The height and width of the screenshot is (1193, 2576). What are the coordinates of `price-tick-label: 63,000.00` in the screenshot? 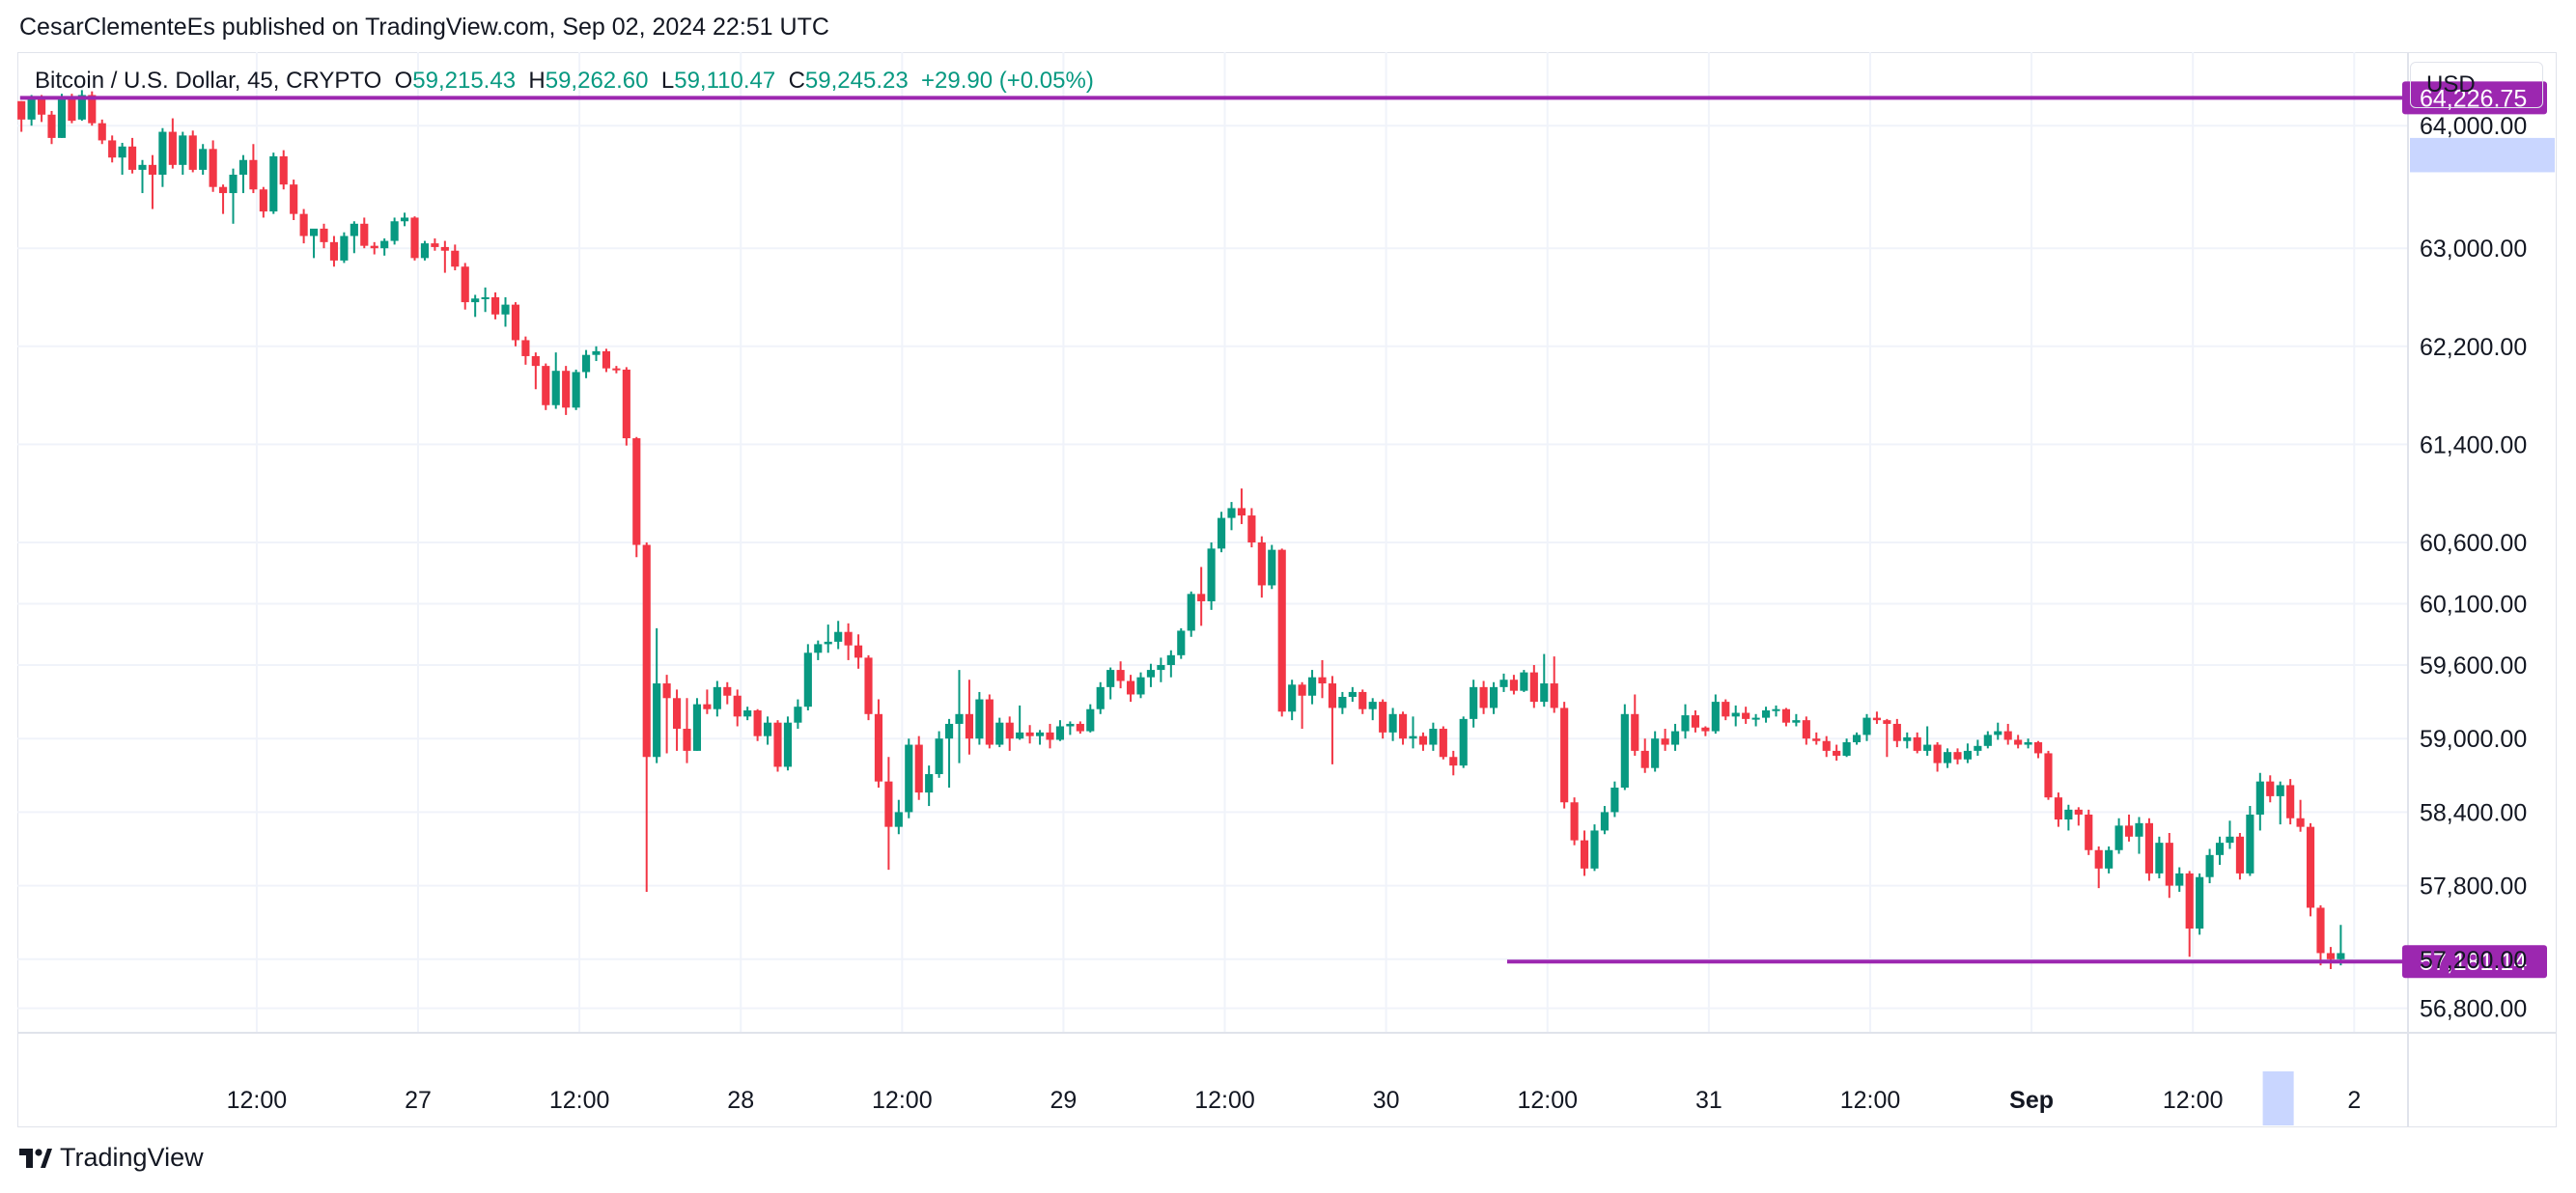 It's located at (2473, 250).